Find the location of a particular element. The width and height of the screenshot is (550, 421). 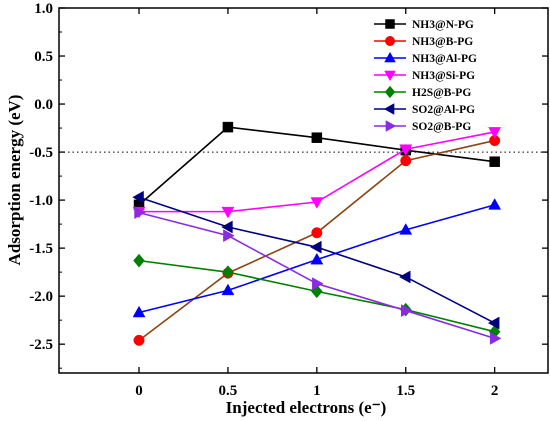

legend-label: NH3@B-PG is located at coordinates (442, 42).